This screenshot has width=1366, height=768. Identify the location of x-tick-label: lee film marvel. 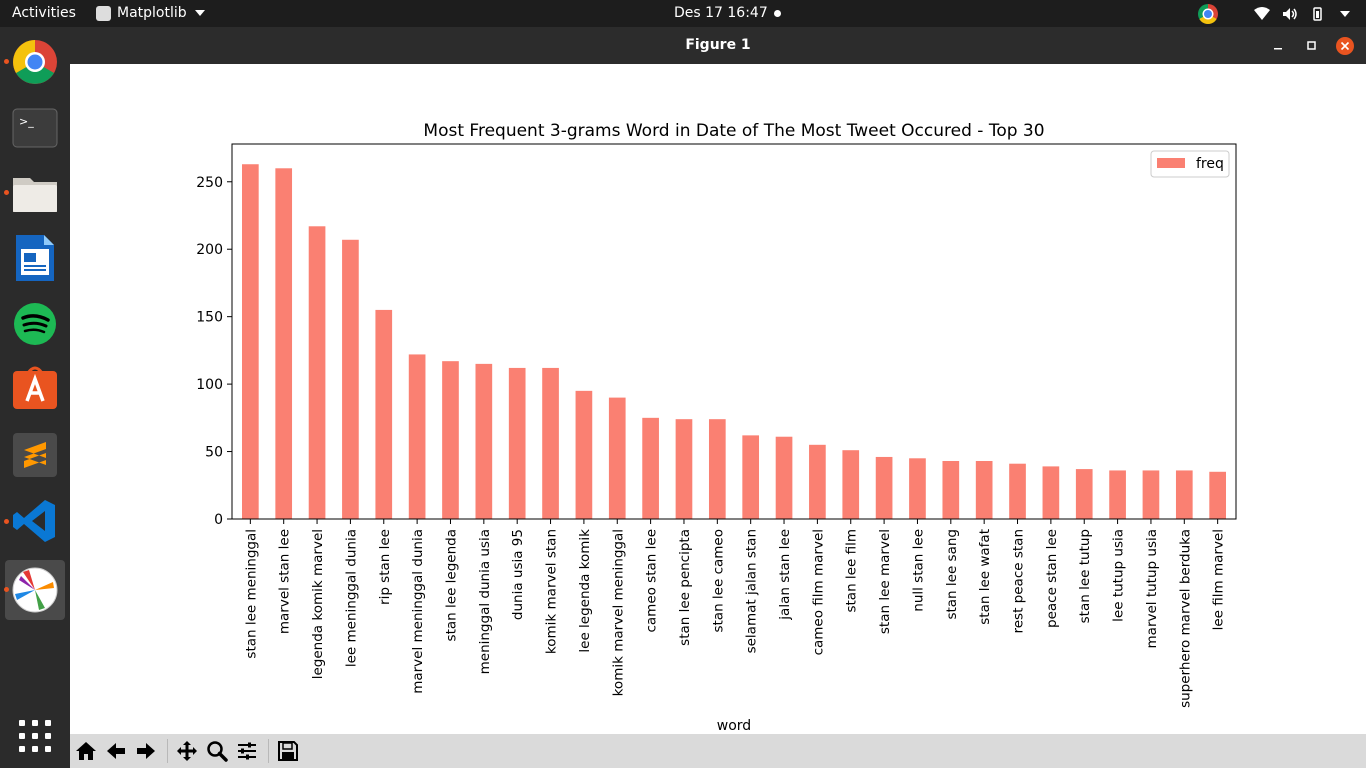
(1219, 579).